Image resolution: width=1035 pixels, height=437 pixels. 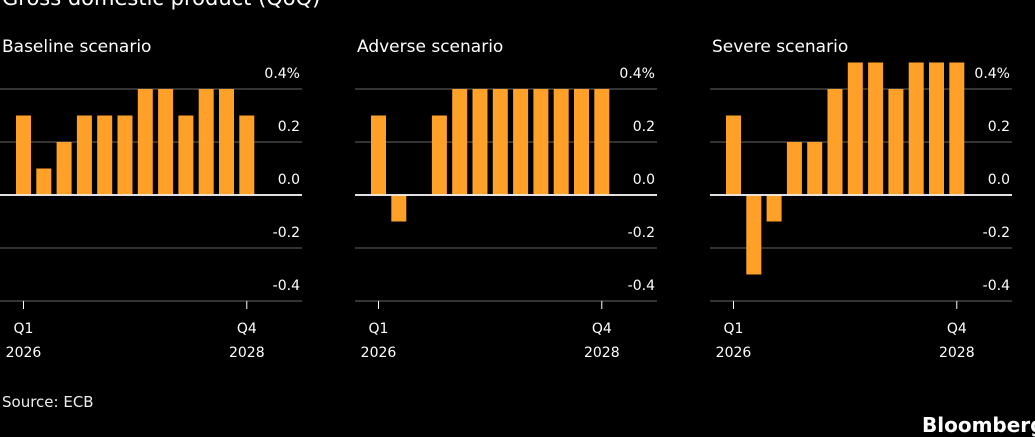 I want to click on panel-title: Adverse scenario, so click(x=430, y=47).